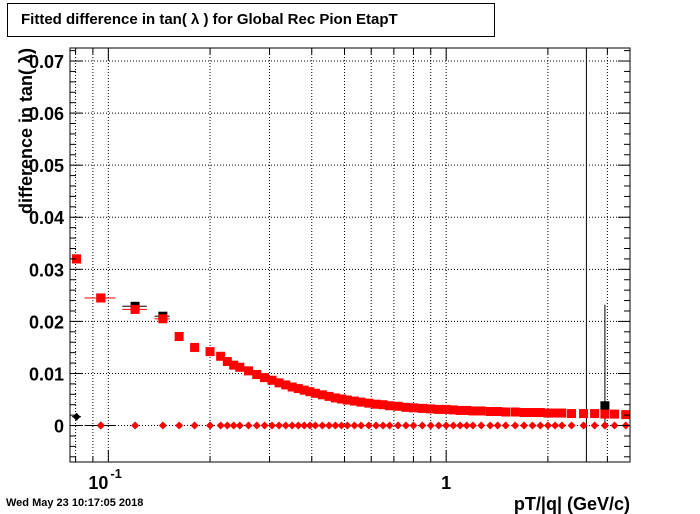 This screenshot has height=514, width=700. Describe the element at coordinates (46, 270) in the screenshot. I see `y-tick-label: 0.03` at that location.